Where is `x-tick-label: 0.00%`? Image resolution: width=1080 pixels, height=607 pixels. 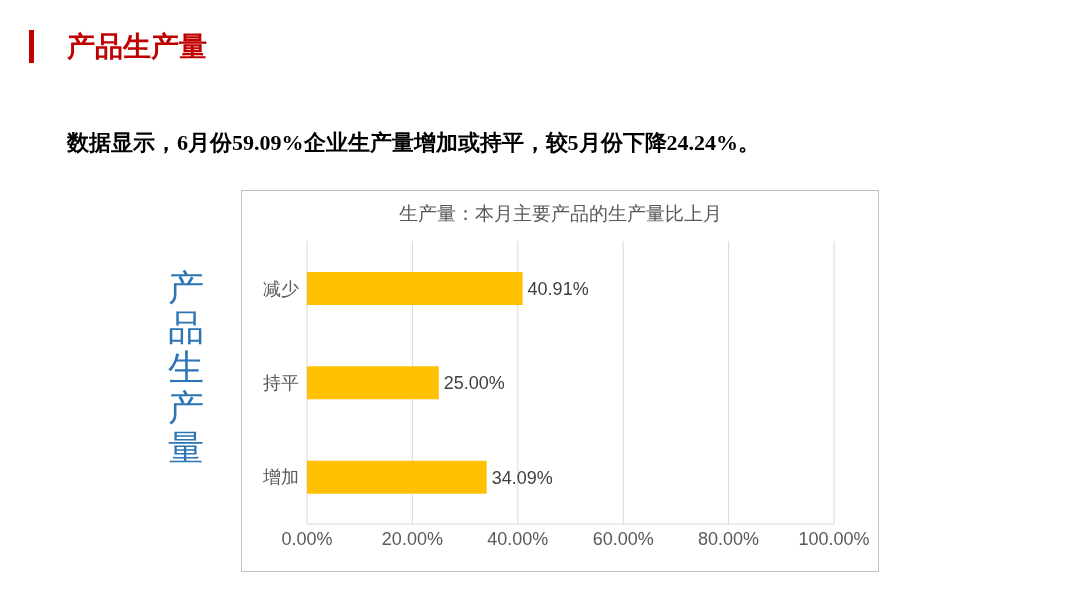 x-tick-label: 0.00% is located at coordinates (307, 538).